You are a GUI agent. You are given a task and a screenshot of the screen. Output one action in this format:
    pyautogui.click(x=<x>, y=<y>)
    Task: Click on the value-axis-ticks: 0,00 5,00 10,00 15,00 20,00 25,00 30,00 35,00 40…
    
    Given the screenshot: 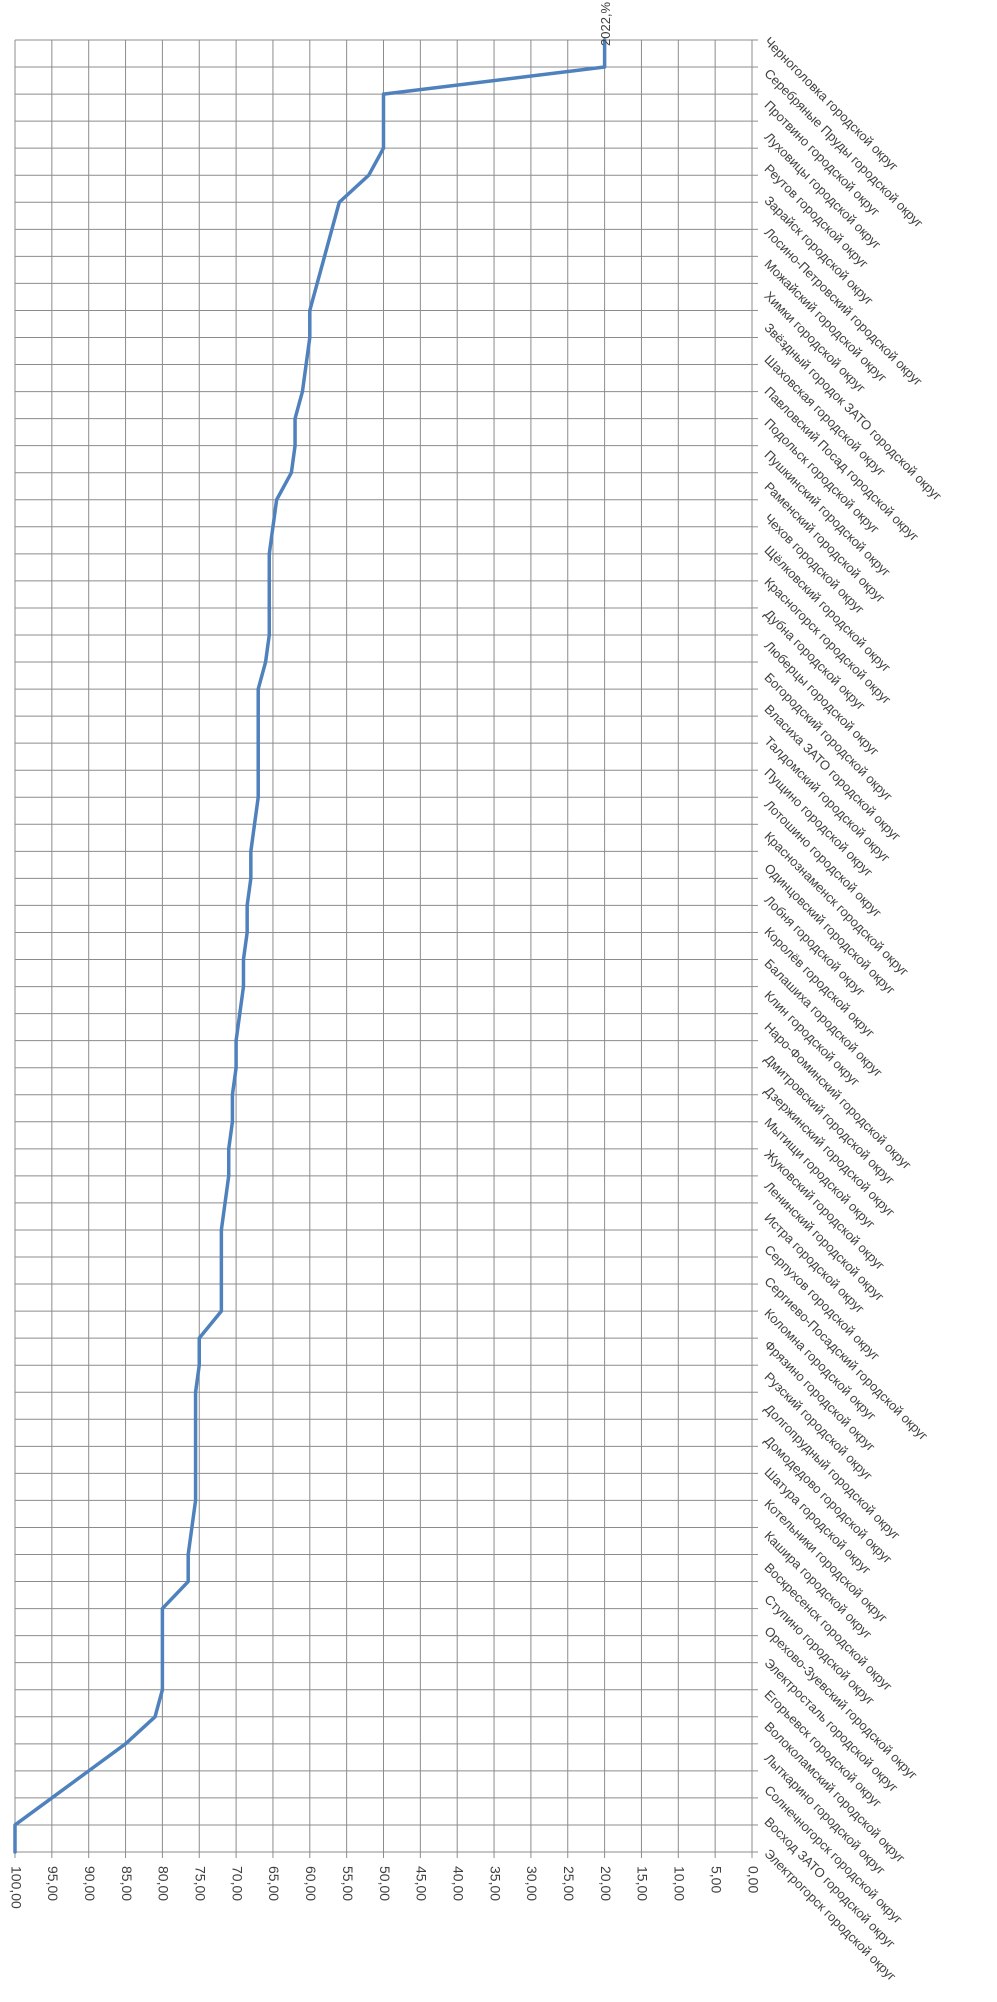 What is the action you would take?
    pyautogui.click(x=384, y=1887)
    